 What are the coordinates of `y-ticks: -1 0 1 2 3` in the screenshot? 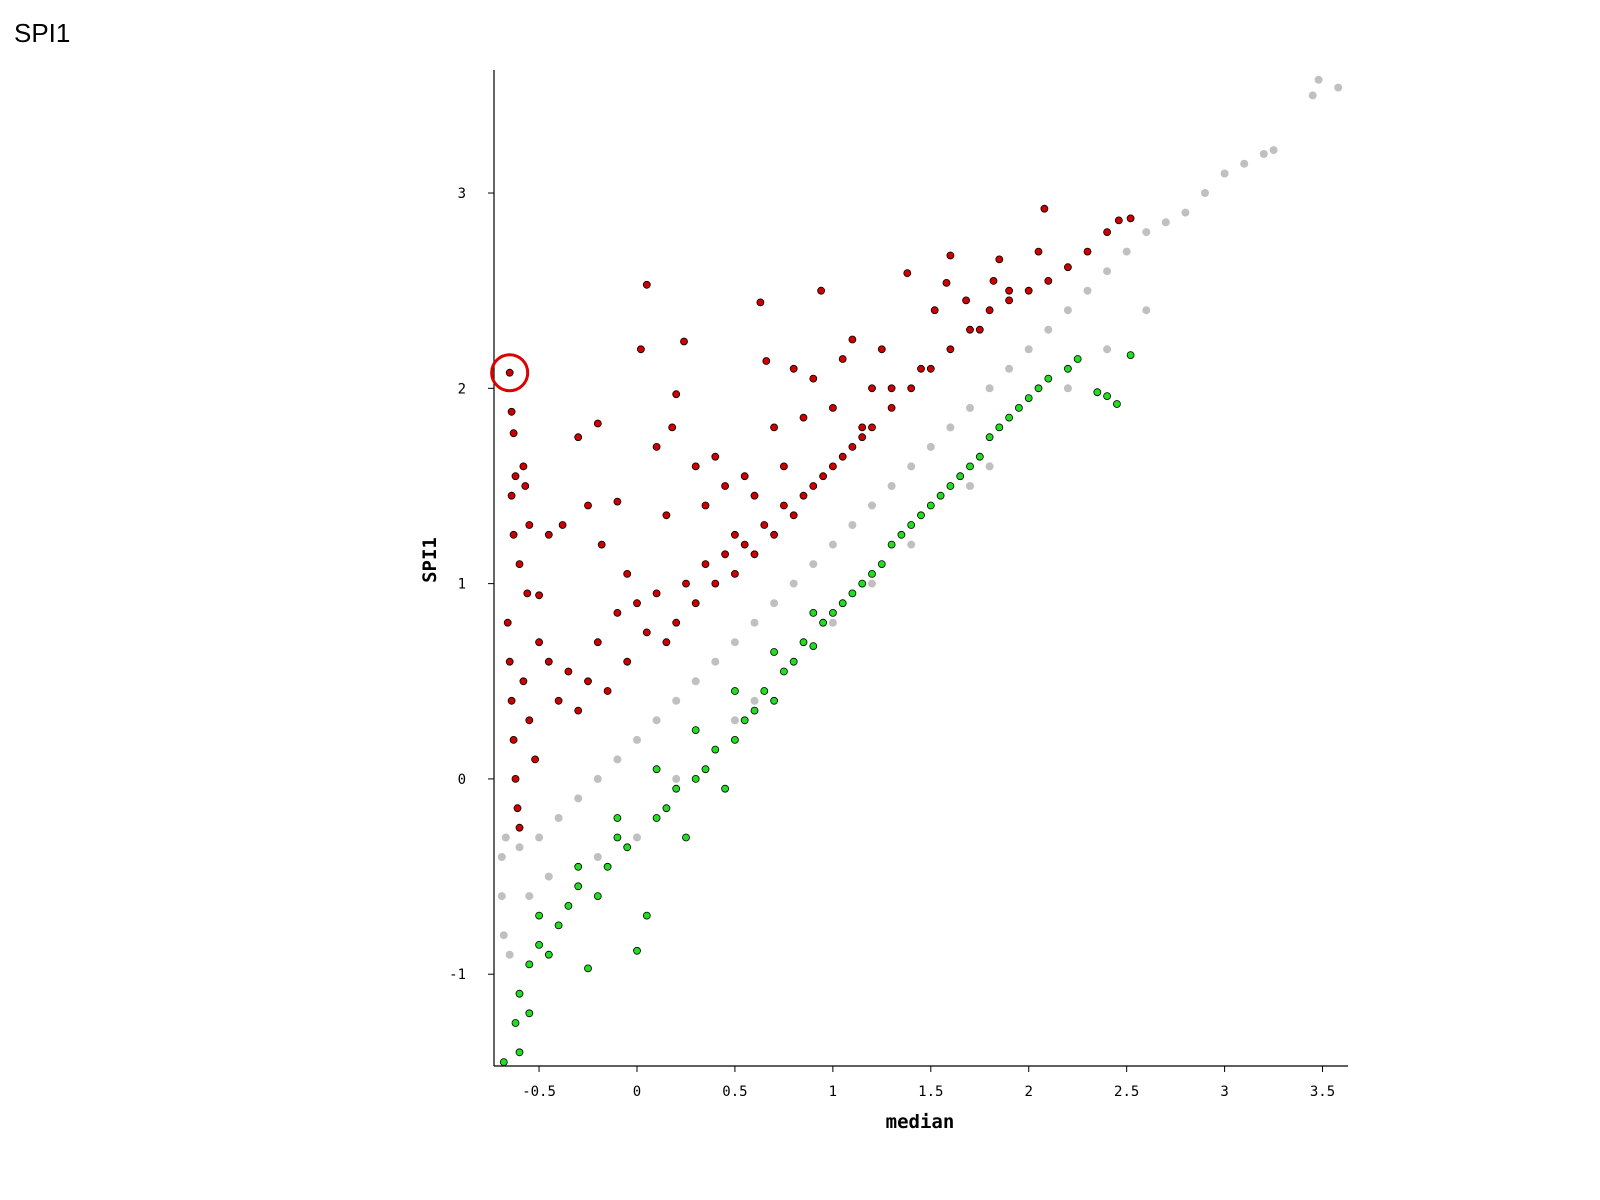 It's located at (471, 584).